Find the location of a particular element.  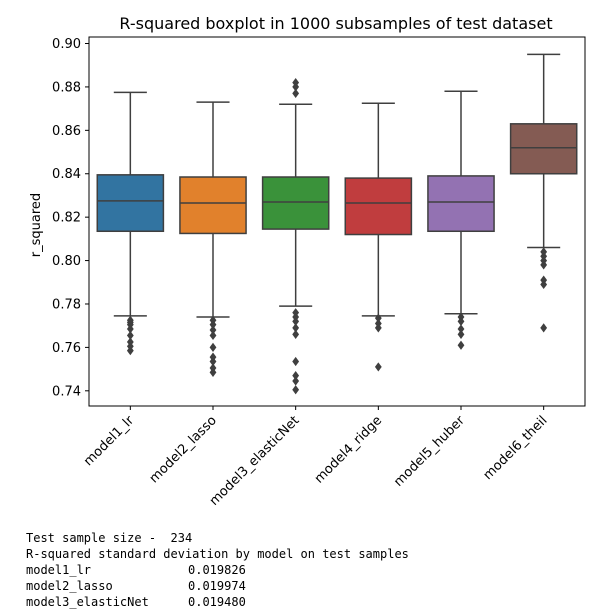

box-group-model3_elasticNet is located at coordinates (295, 236).